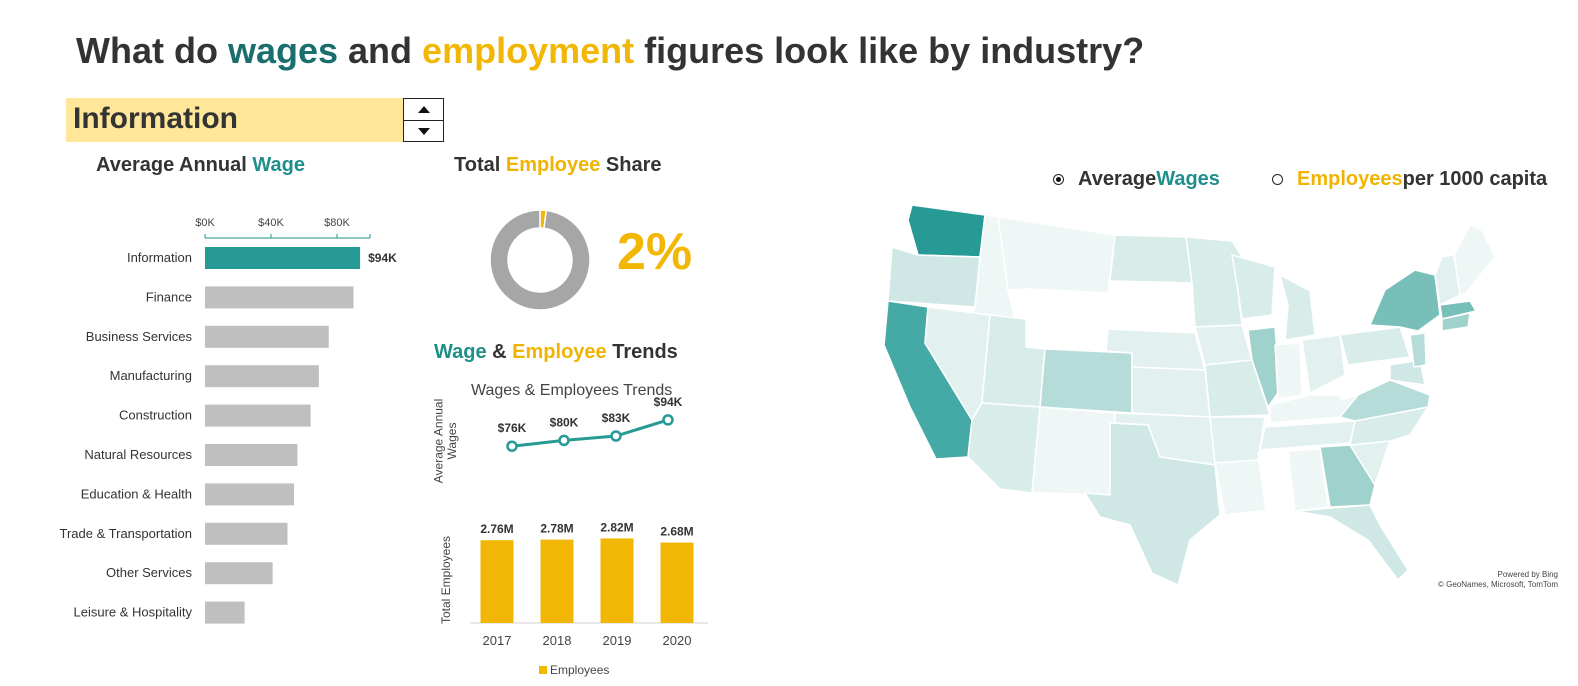 Image resolution: width=1578 pixels, height=686 pixels. What do you see at coordinates (126, 533) in the screenshot?
I see `bar-category-label: Trade & Transportation` at bounding box center [126, 533].